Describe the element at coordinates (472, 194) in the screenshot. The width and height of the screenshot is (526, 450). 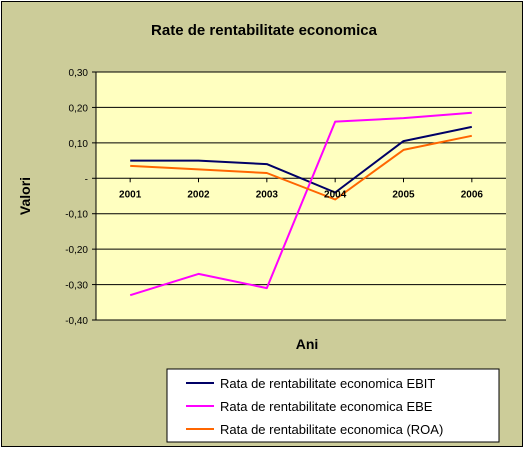
I see `x-tick-label: 2006` at that location.